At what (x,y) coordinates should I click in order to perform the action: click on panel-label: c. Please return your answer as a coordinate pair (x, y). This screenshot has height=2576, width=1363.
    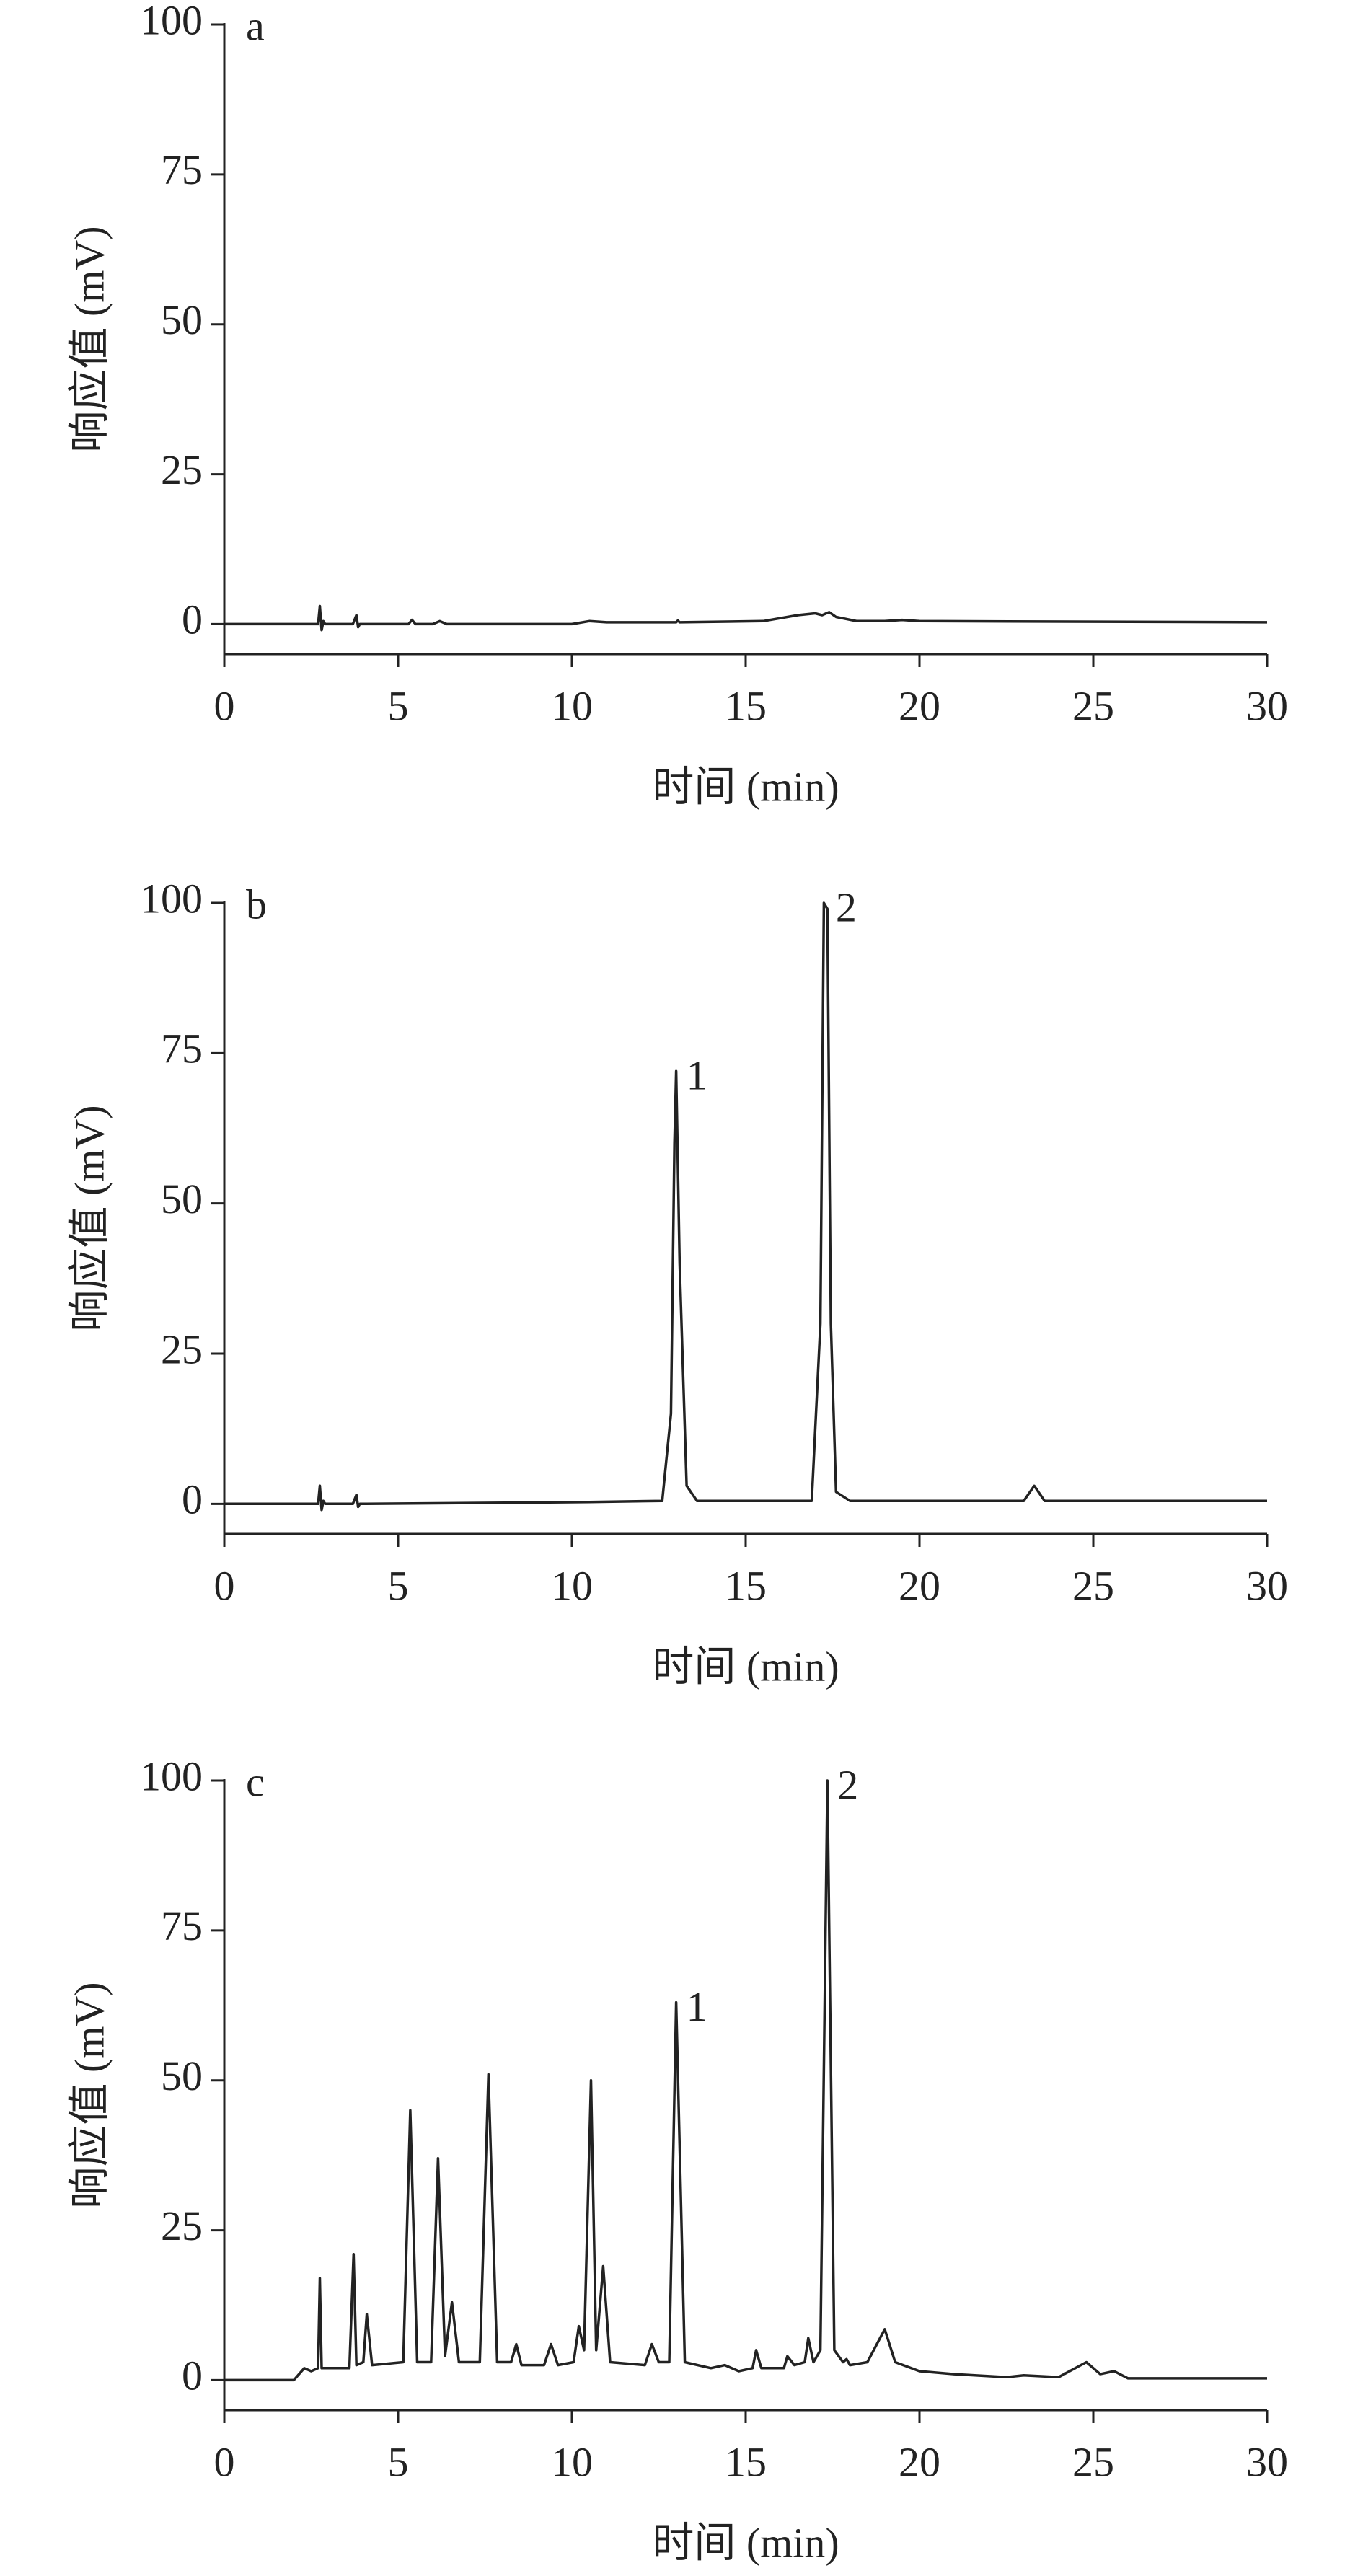
    Looking at the image, I should click on (255, 1781).